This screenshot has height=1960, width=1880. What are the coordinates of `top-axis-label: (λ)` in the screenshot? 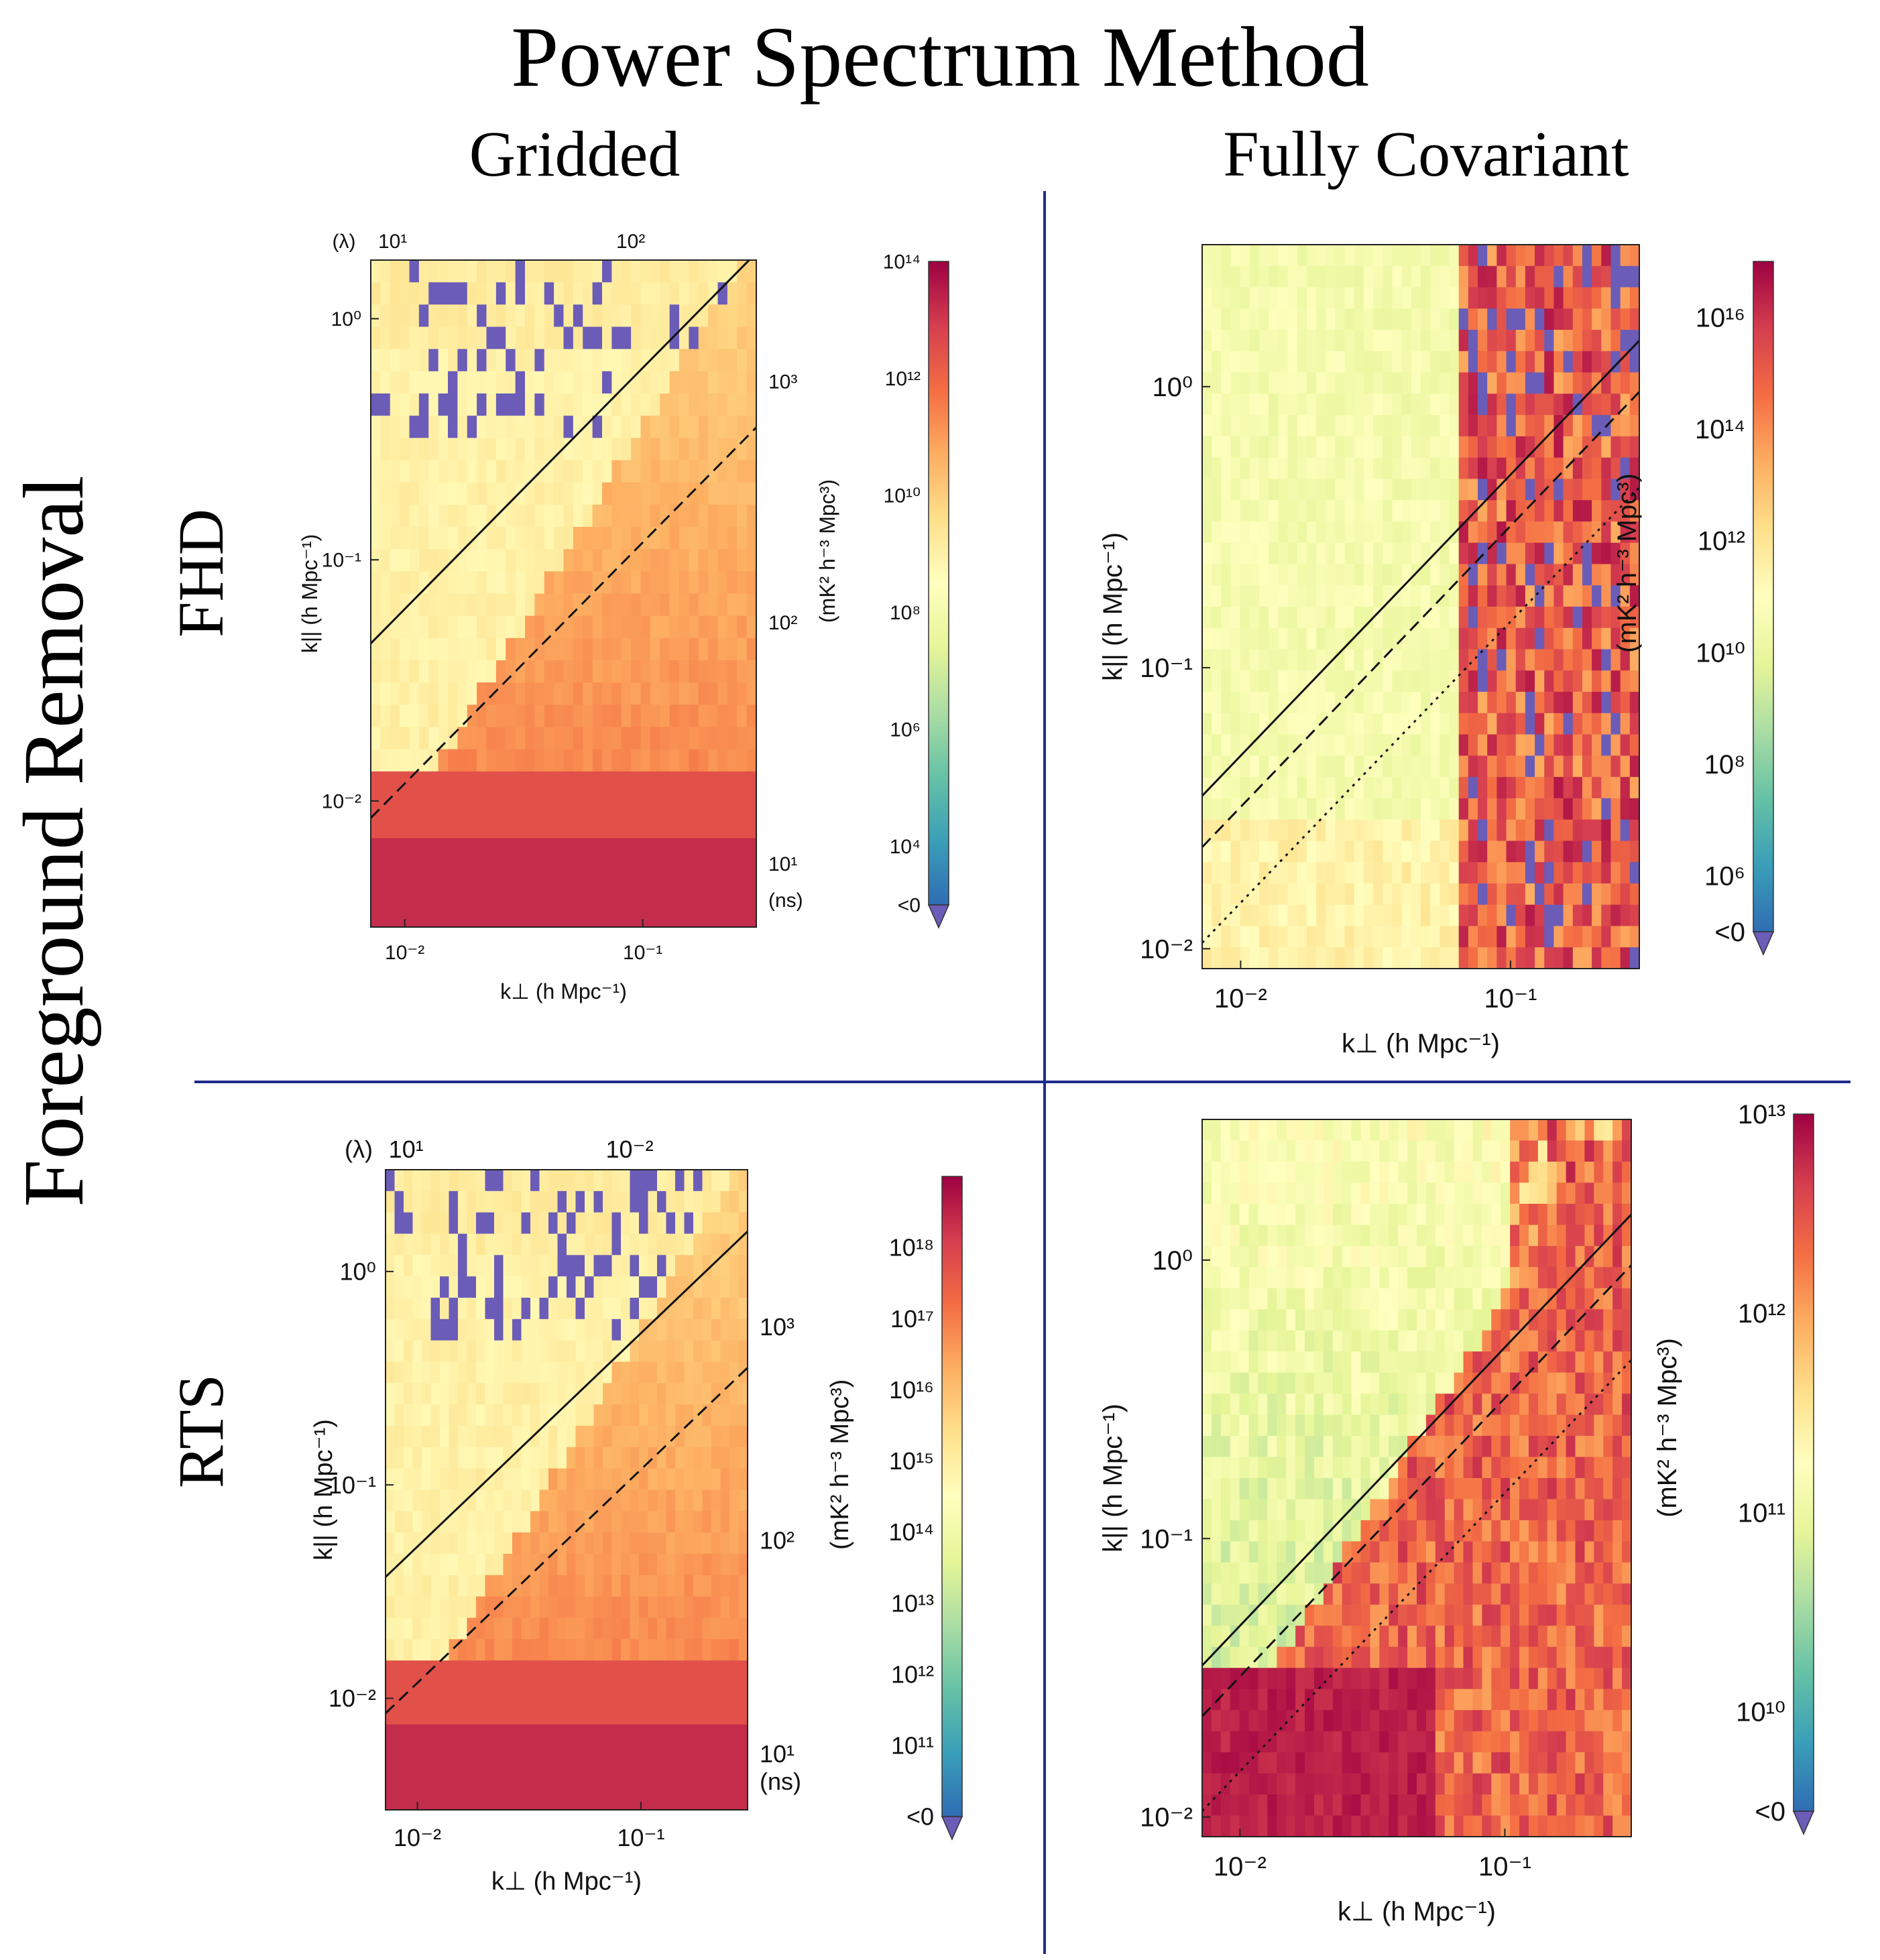 It's located at (359, 1149).